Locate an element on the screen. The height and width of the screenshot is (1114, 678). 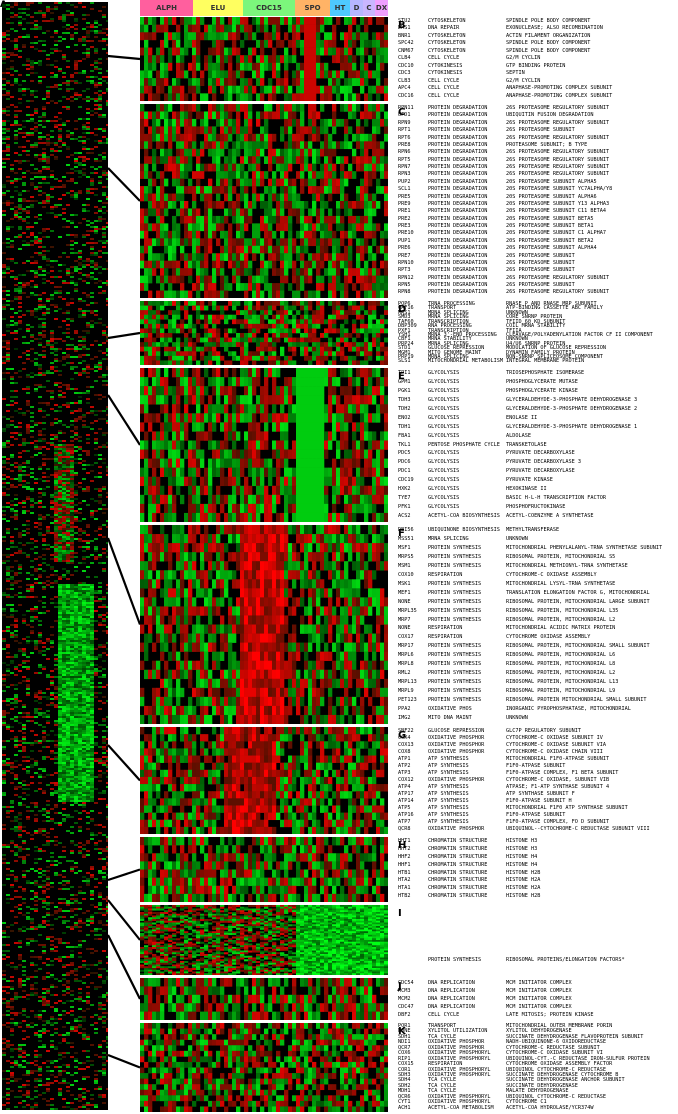
gene-description: RIBOSOMAL PROTEIN, MITOCHONDRIAL L2 is located at coordinates (561, 673).